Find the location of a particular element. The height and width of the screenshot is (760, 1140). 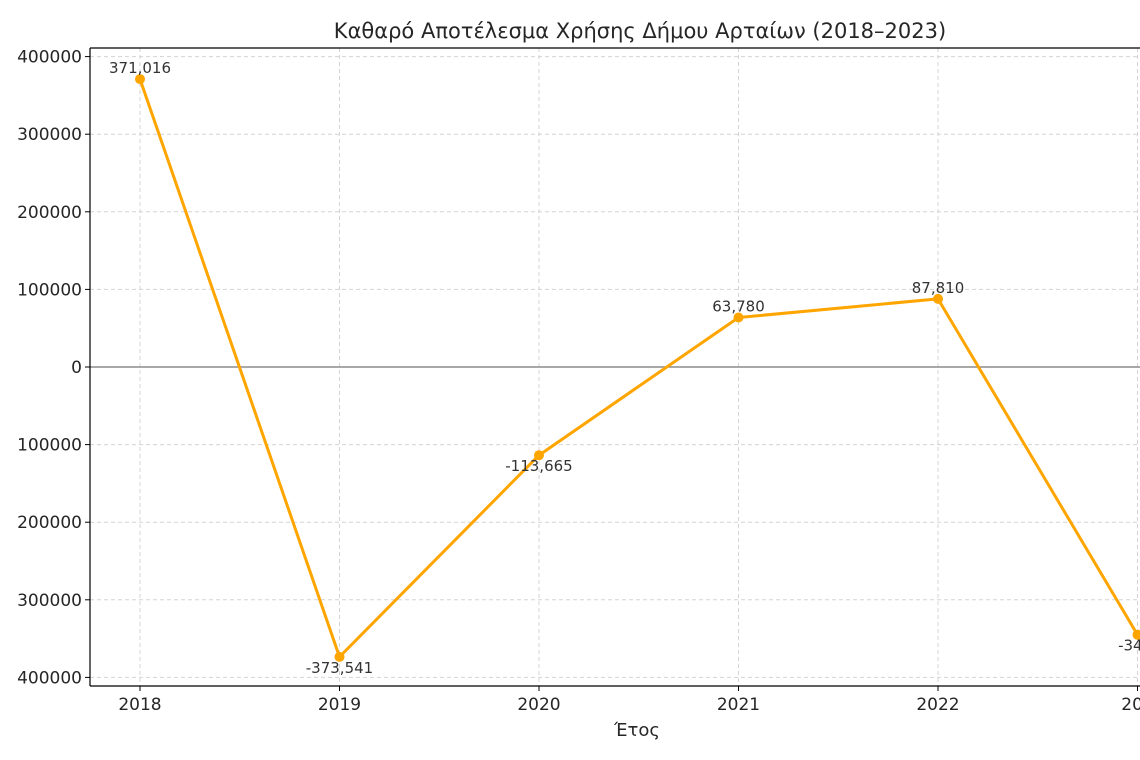

x-tick-label: 2018 is located at coordinates (139, 705).